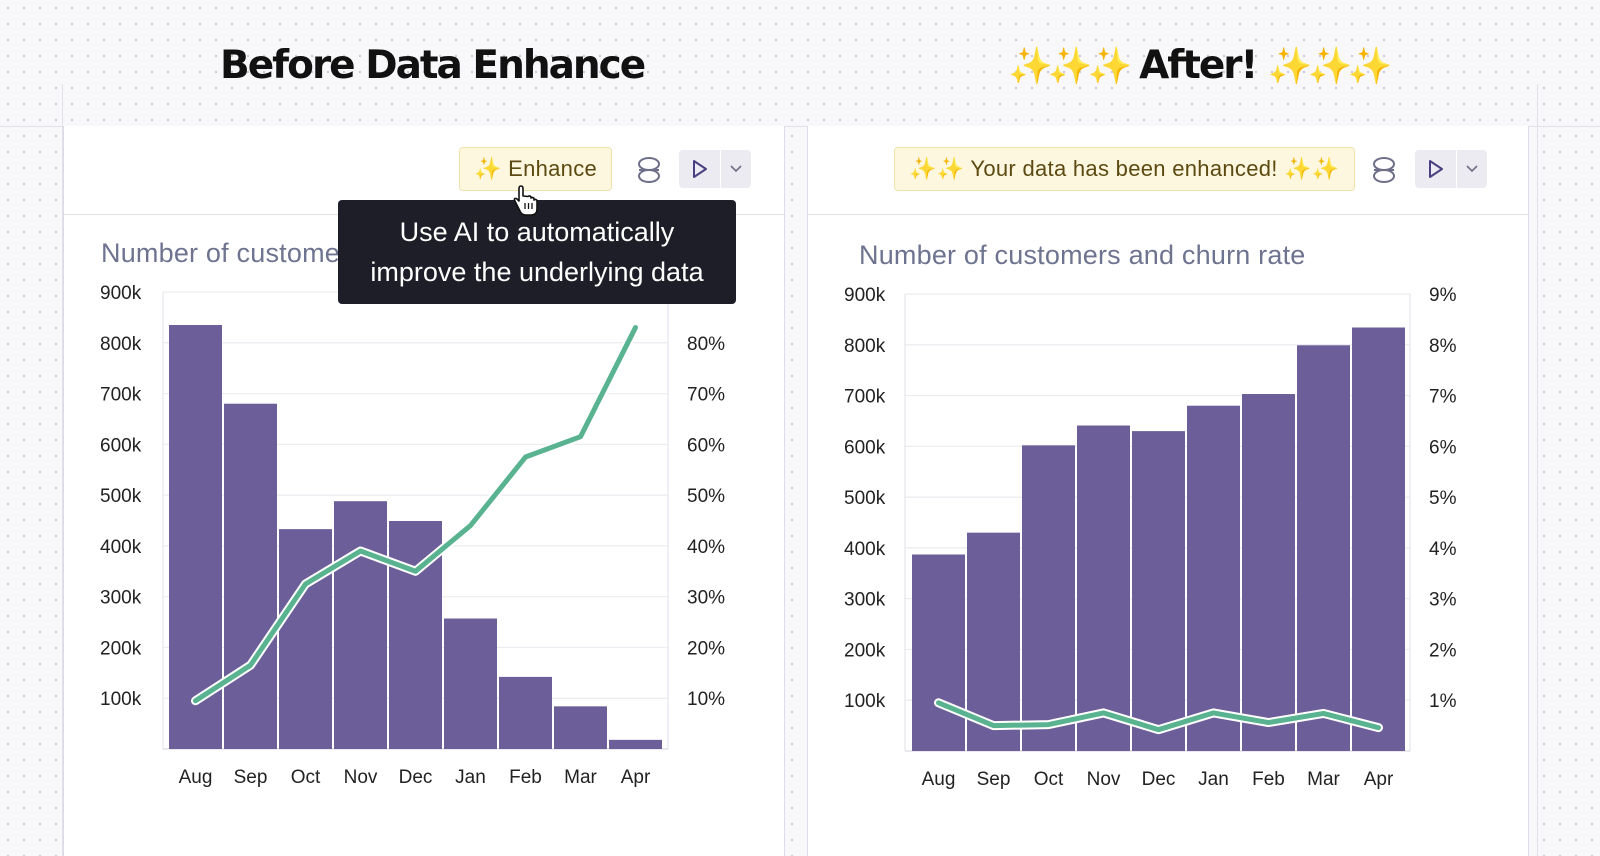 The width and height of the screenshot is (1600, 856). What do you see at coordinates (800, 126) in the screenshot?
I see `guide-line-horizontal` at bounding box center [800, 126].